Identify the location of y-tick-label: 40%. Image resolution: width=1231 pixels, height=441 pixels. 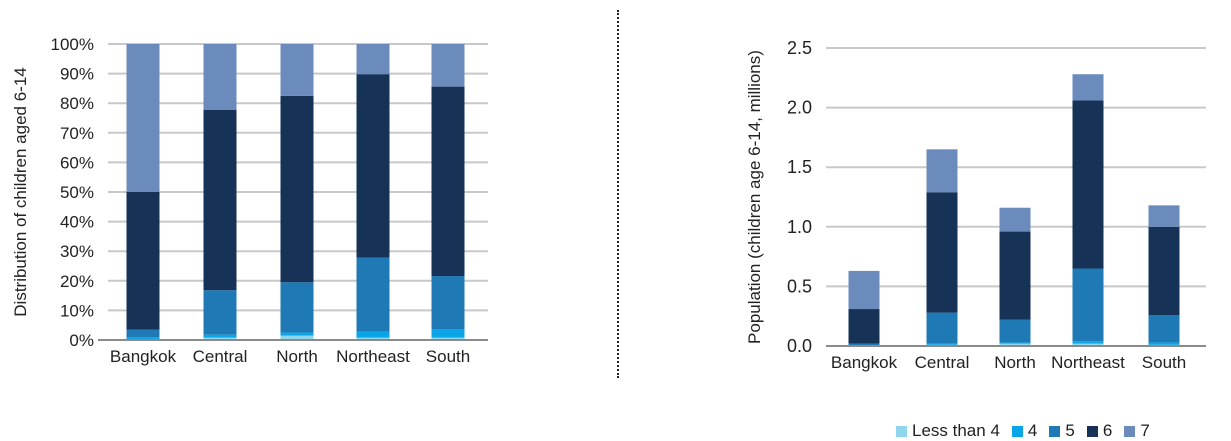
(77, 222).